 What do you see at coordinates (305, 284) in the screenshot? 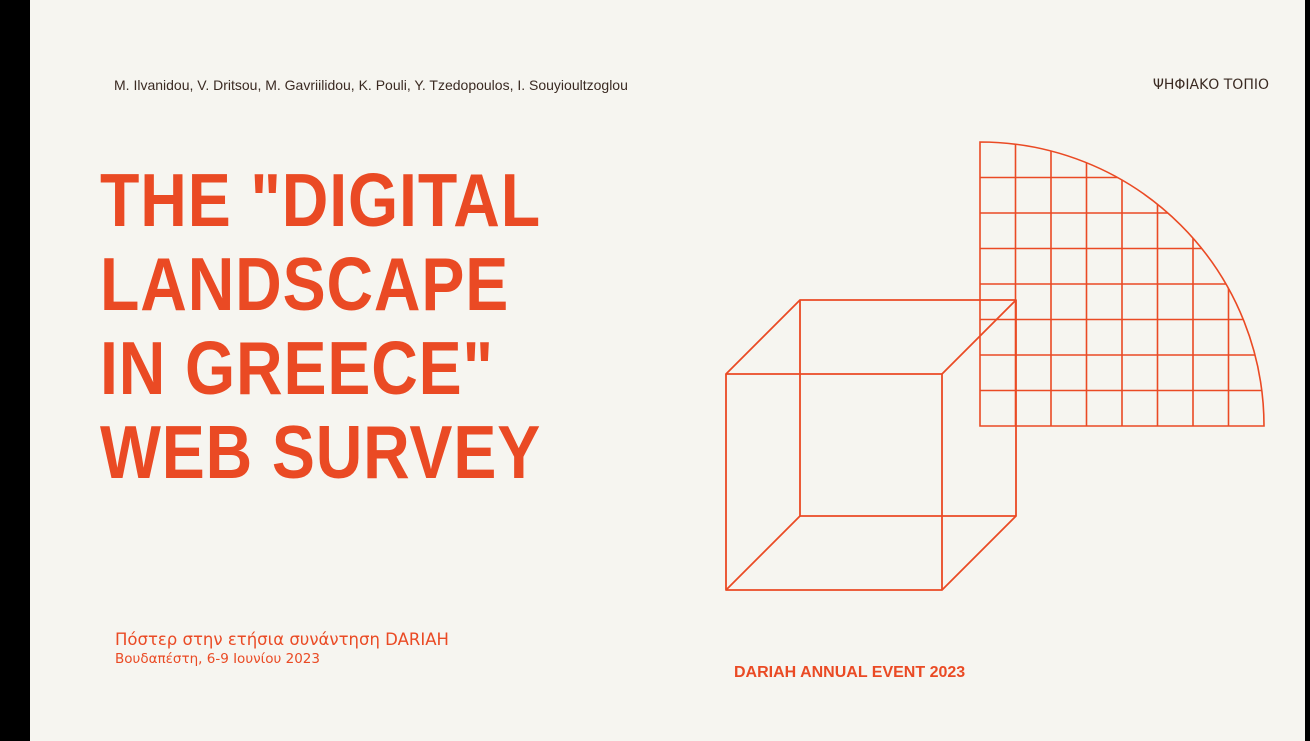
I see `title-line-2: LANDSCAPE` at bounding box center [305, 284].